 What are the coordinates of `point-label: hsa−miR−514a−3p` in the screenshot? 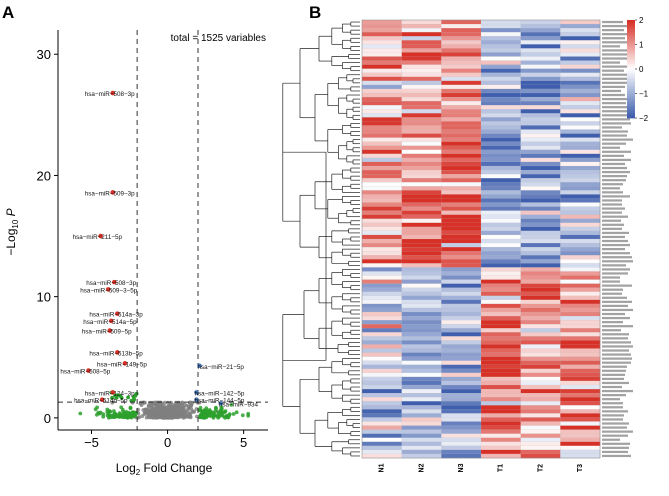 It's located at (116, 315).